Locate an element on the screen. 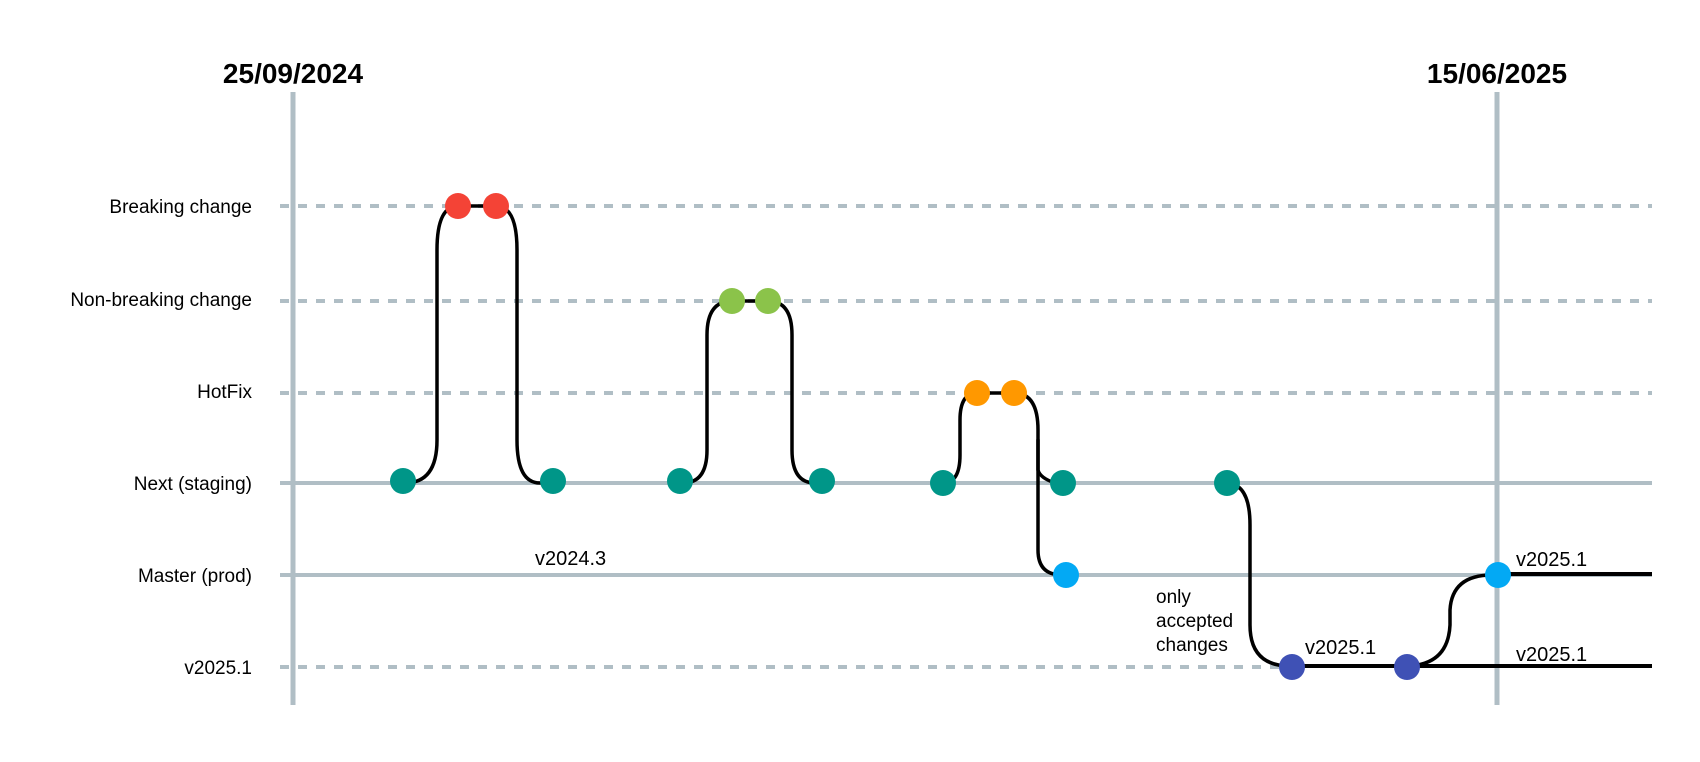 This screenshot has height=762, width=1700. branch-release-to-master is located at coordinates (1448, 620).